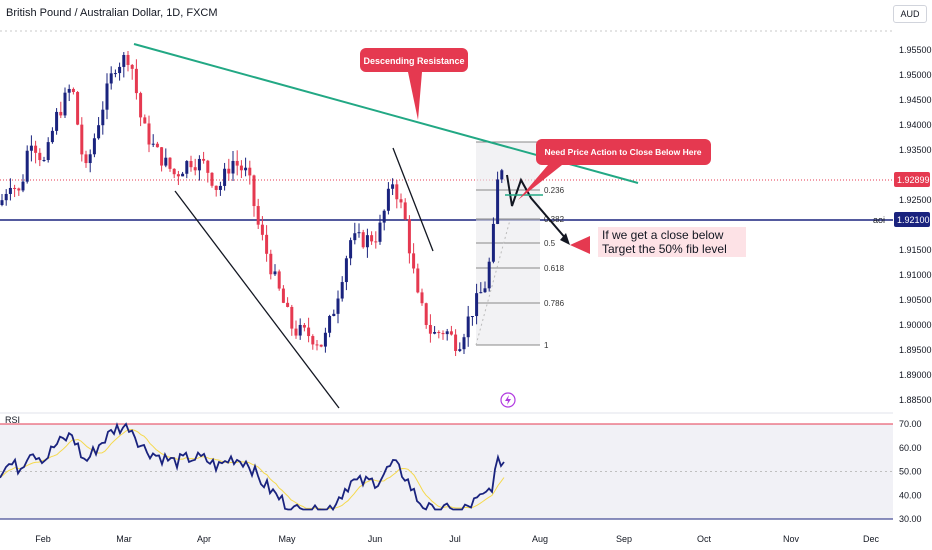 The image size is (932, 550). I want to click on price-tick-label: 1.90000, so click(915, 325).